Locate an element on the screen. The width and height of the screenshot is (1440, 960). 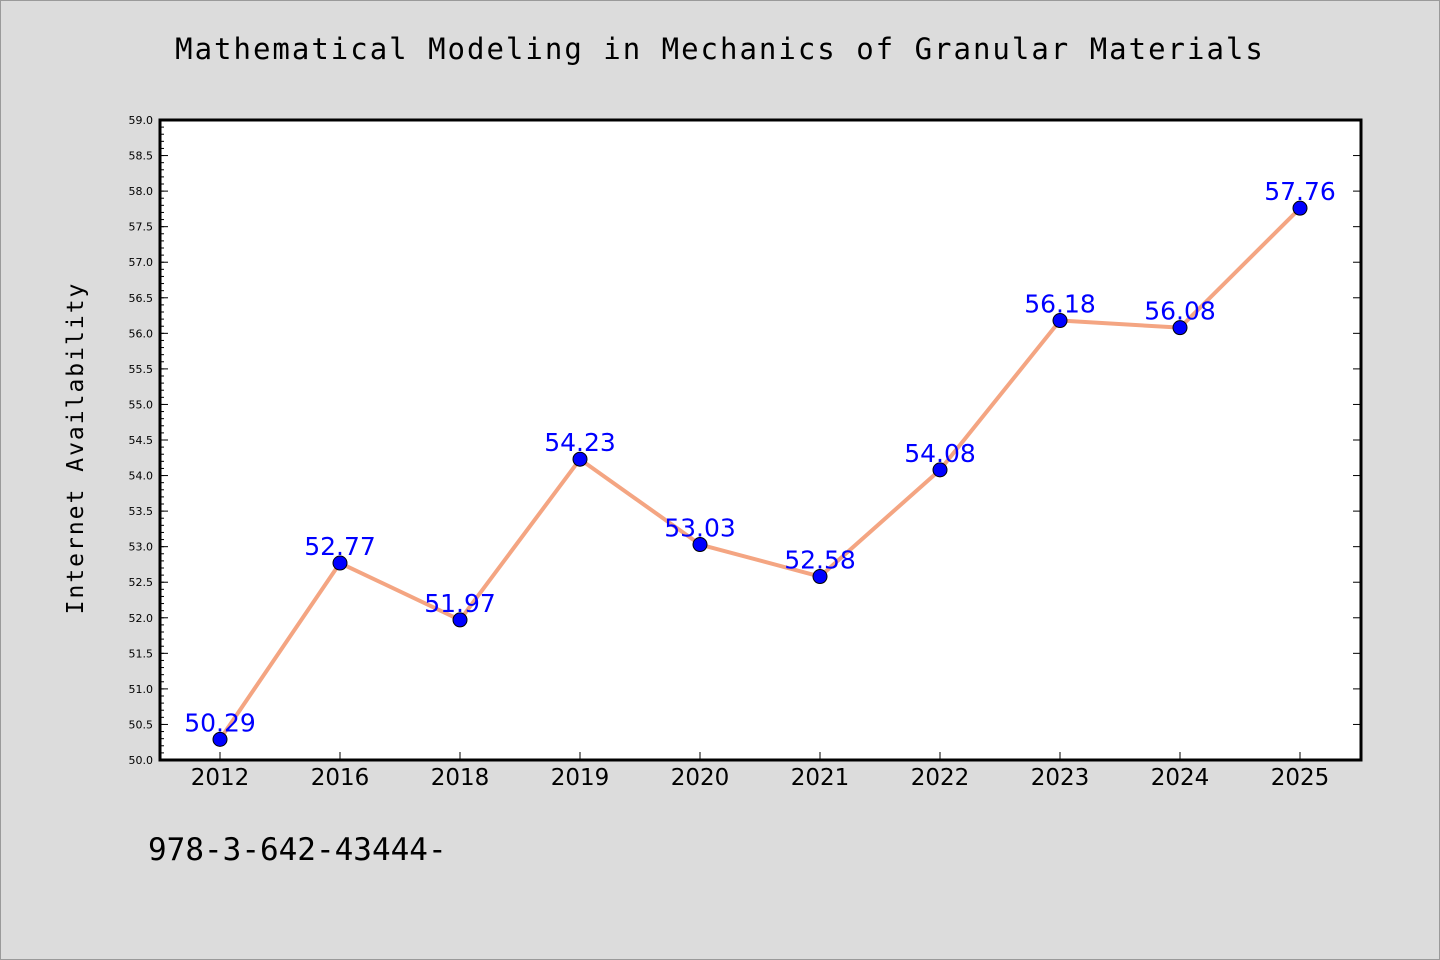
data-label: 54.23 is located at coordinates (580, 442).